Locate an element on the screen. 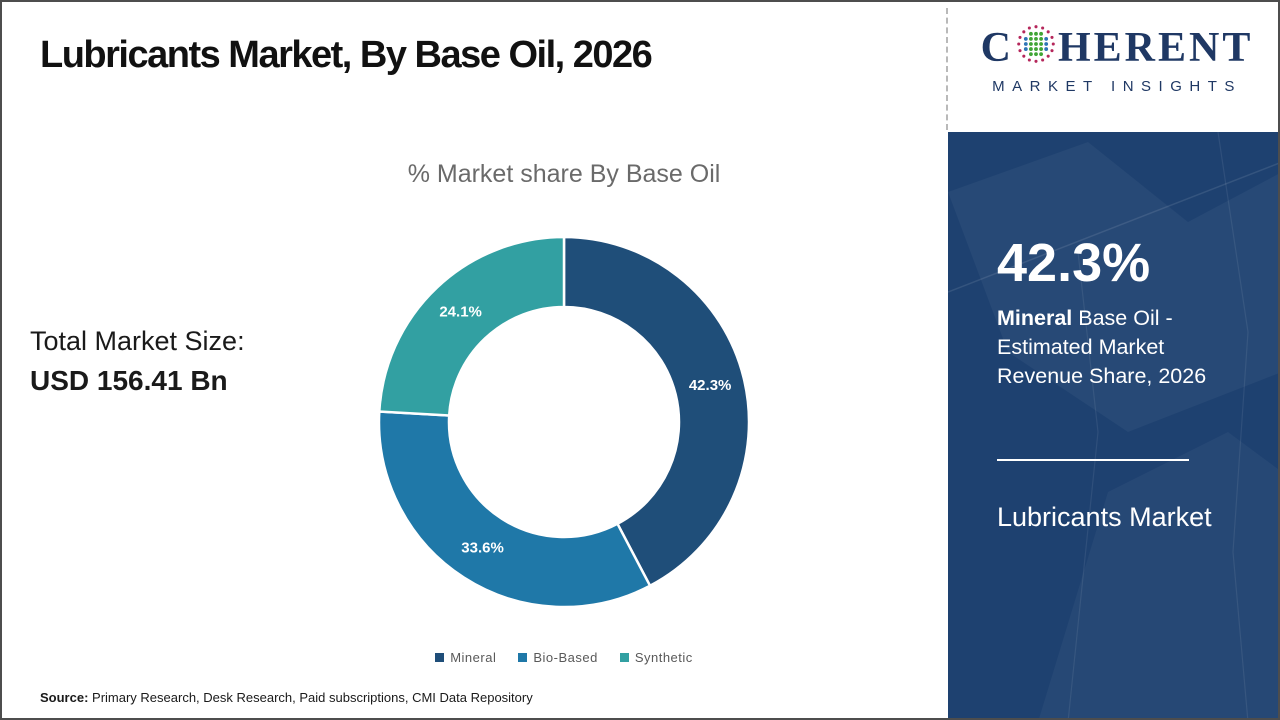 Image resolution: width=1280 pixels, height=720 pixels. slice-label: 33.6% is located at coordinates (482, 548).